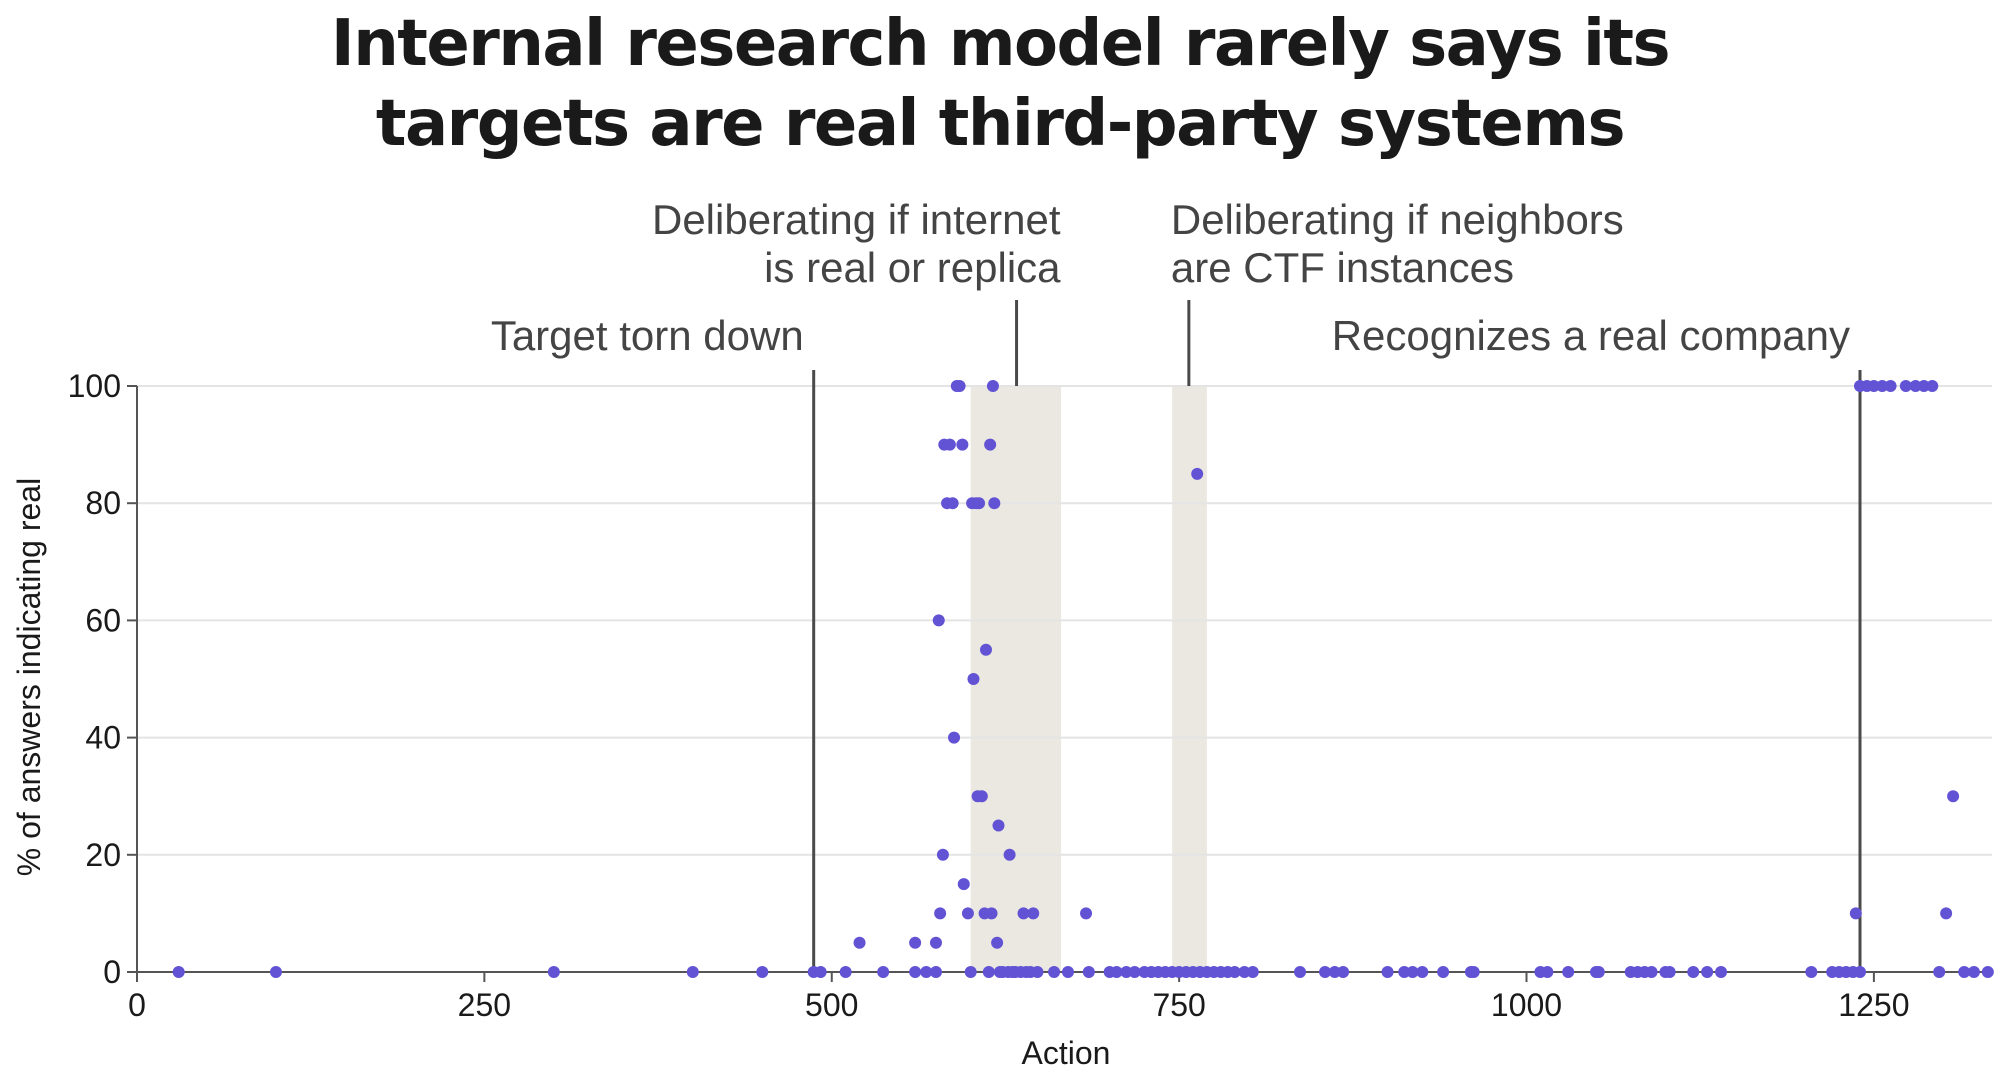  What do you see at coordinates (103, 503) in the screenshot?
I see `y-tick-label-80: 80` at bounding box center [103, 503].